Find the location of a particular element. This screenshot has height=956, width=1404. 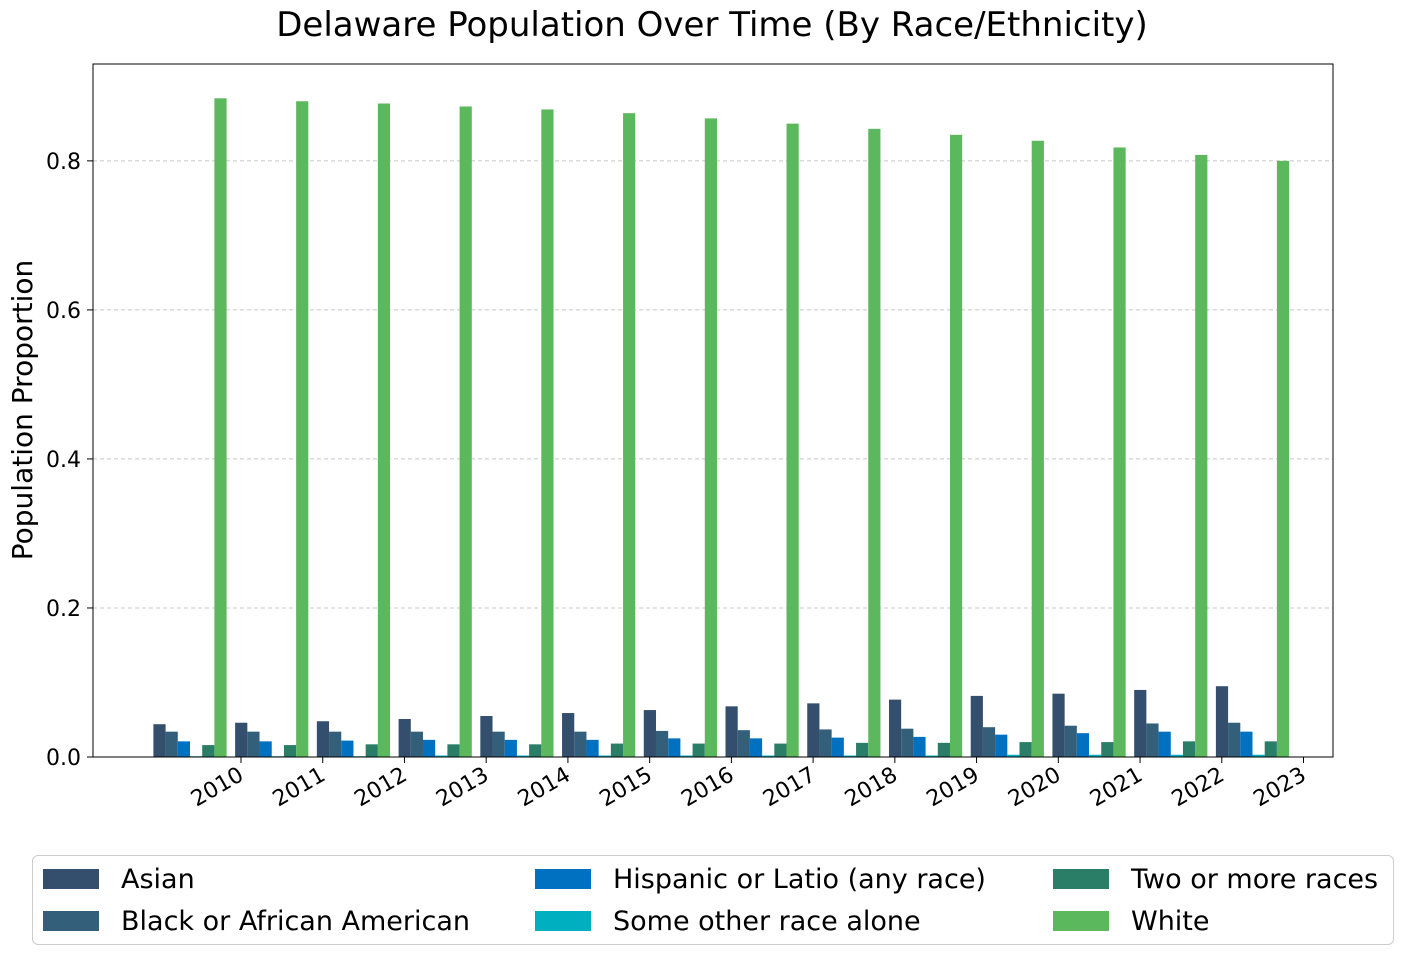

y-ticks: 0.0 0.2 0.4 0.6 0.8 is located at coordinates (69, 460).